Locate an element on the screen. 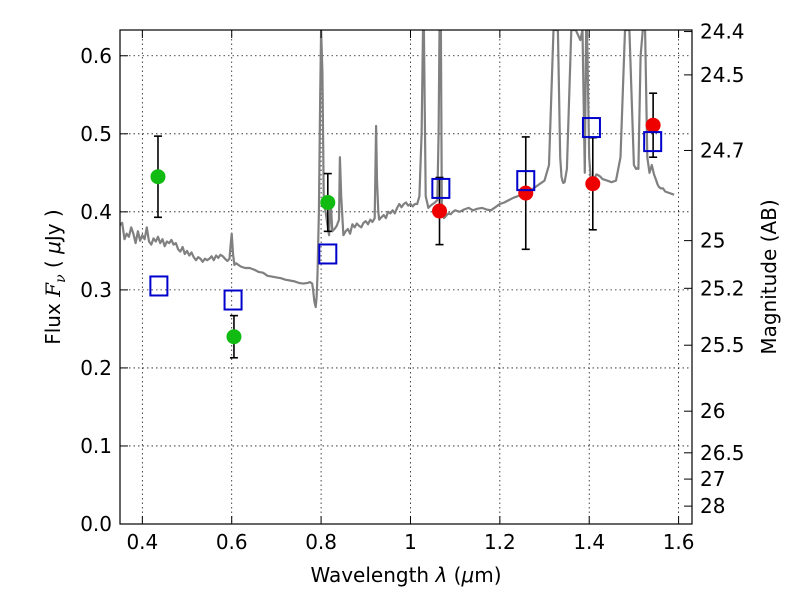 The width and height of the screenshot is (800, 600). y2-tick-label: 25.5 is located at coordinates (722, 345).